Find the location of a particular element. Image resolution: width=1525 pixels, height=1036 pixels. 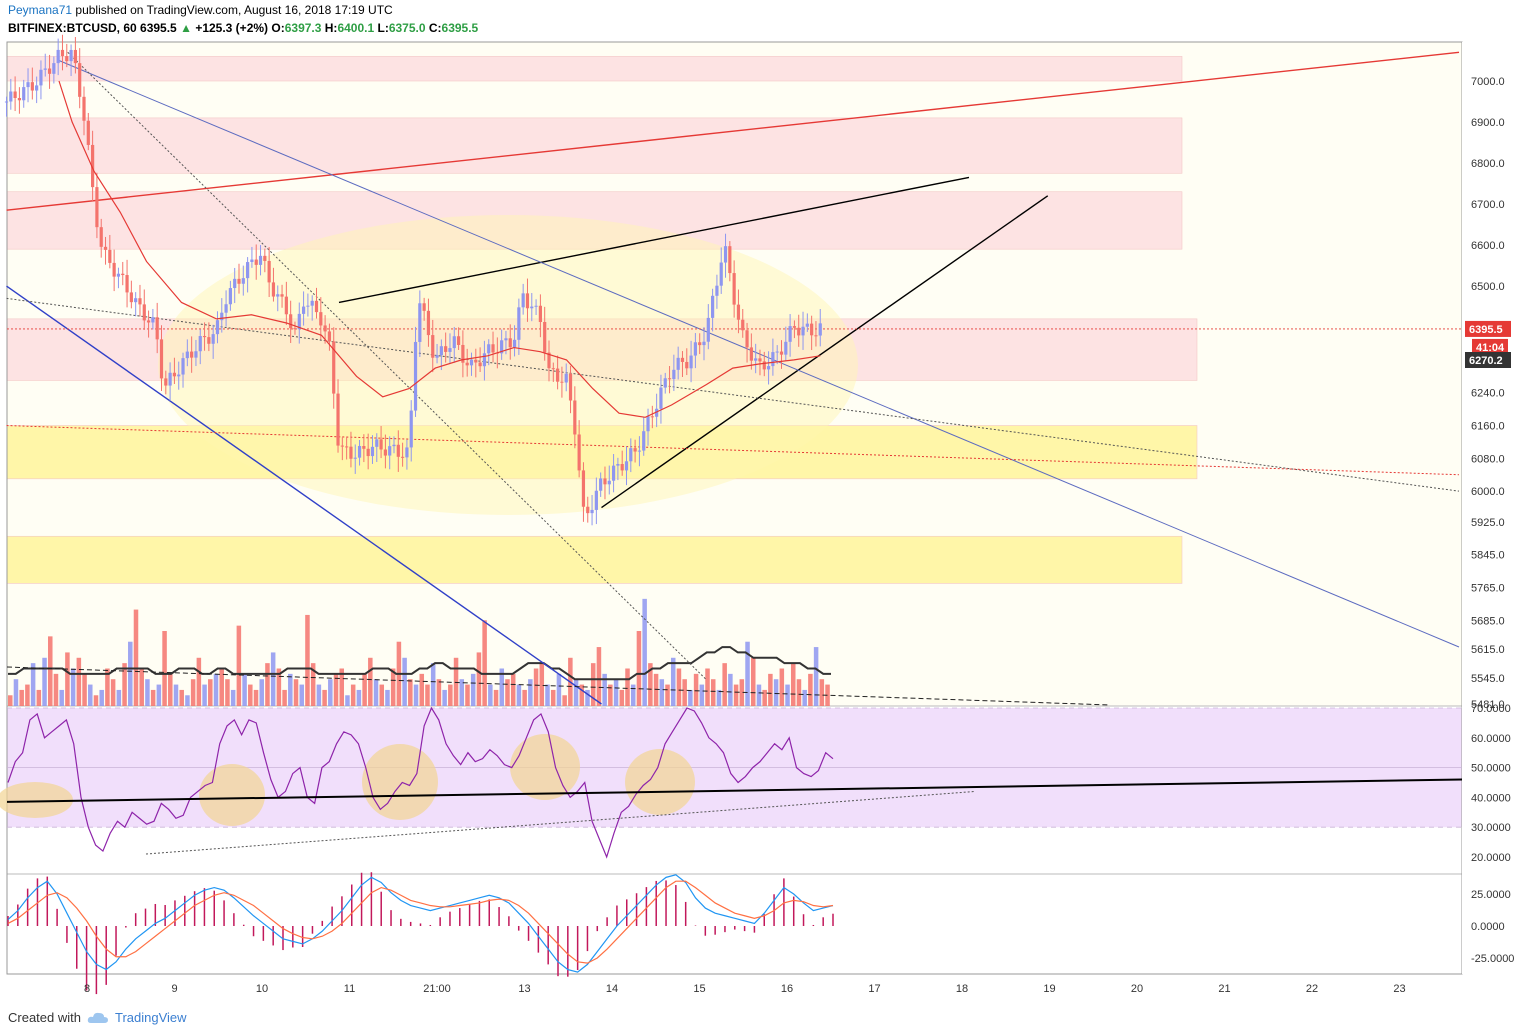

price-axis-bg is located at coordinates (1493, 508).